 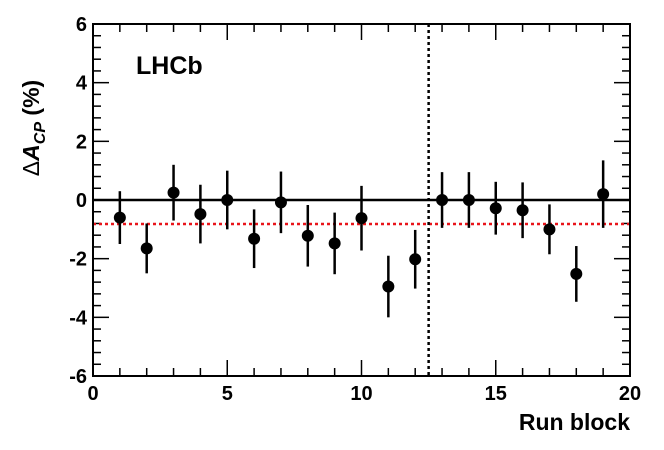 What do you see at coordinates (81, 142) in the screenshot?
I see `y-tick-label: 2` at bounding box center [81, 142].